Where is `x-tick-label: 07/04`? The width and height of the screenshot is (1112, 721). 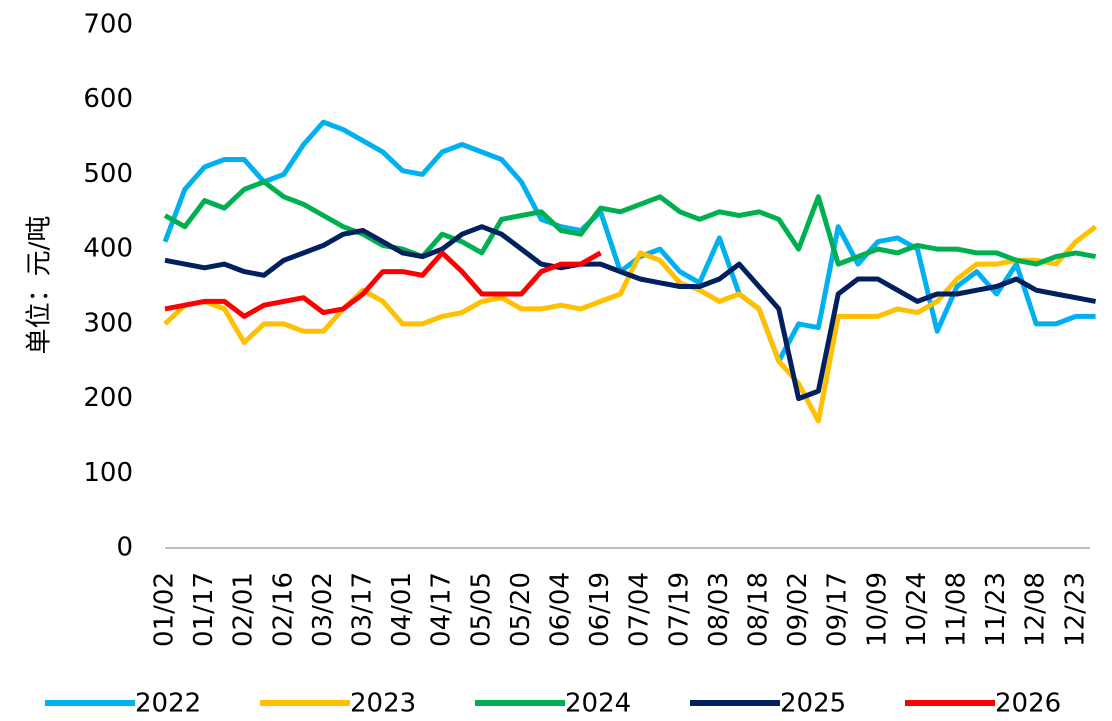
x-tick-label: 07/04 is located at coordinates (640, 609).